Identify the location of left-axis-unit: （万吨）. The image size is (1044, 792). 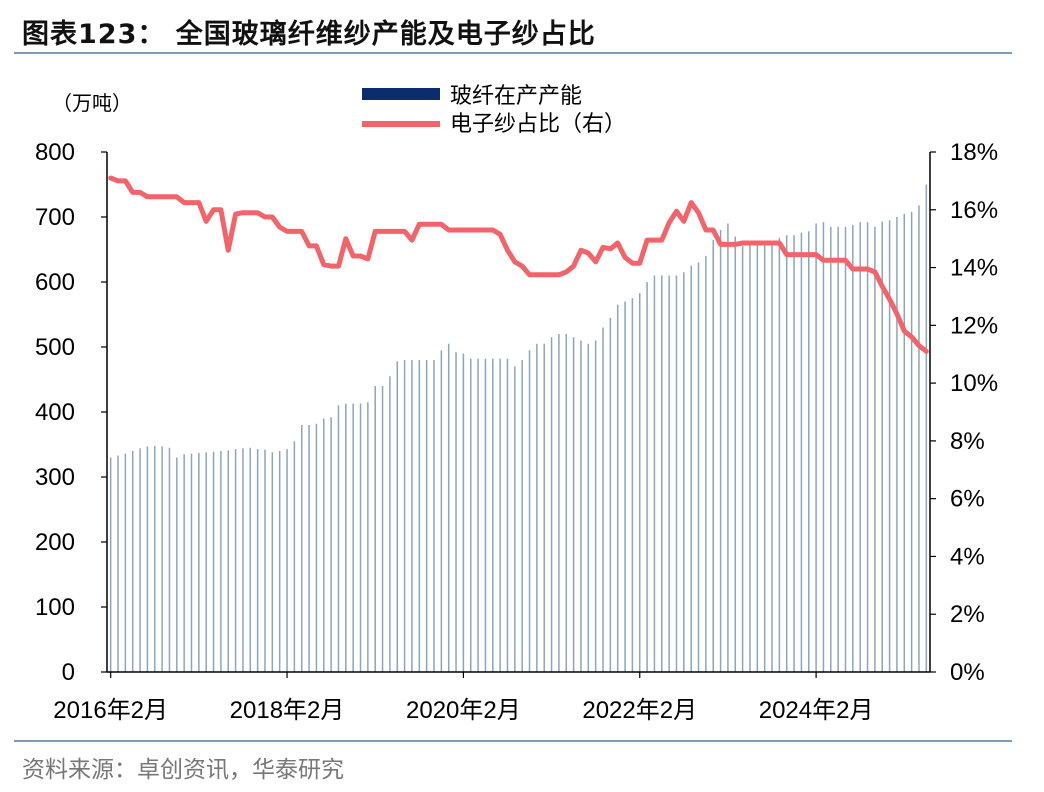
(92, 103).